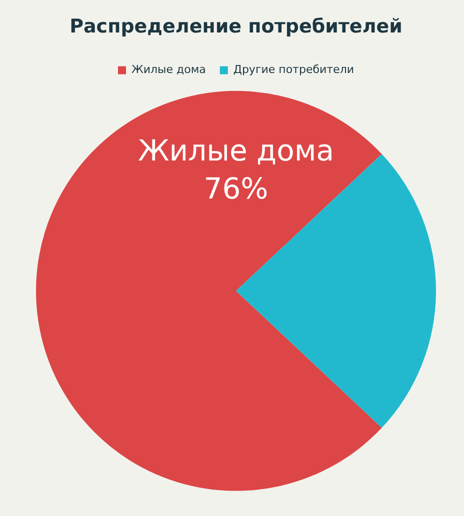 The height and width of the screenshot is (516, 464). I want to click on data-label: 76%, so click(236, 188).